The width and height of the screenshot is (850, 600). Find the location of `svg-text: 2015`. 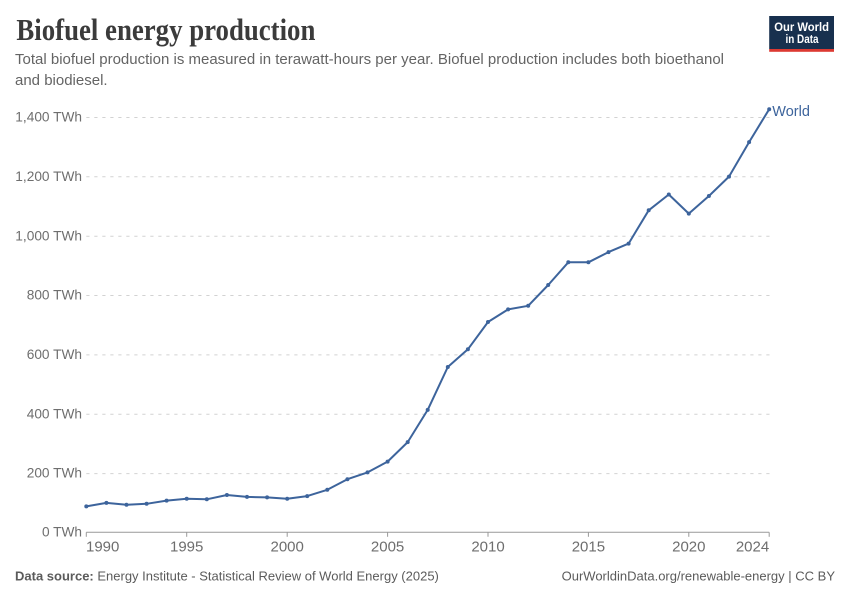

svg-text: 2015 is located at coordinates (588, 547).